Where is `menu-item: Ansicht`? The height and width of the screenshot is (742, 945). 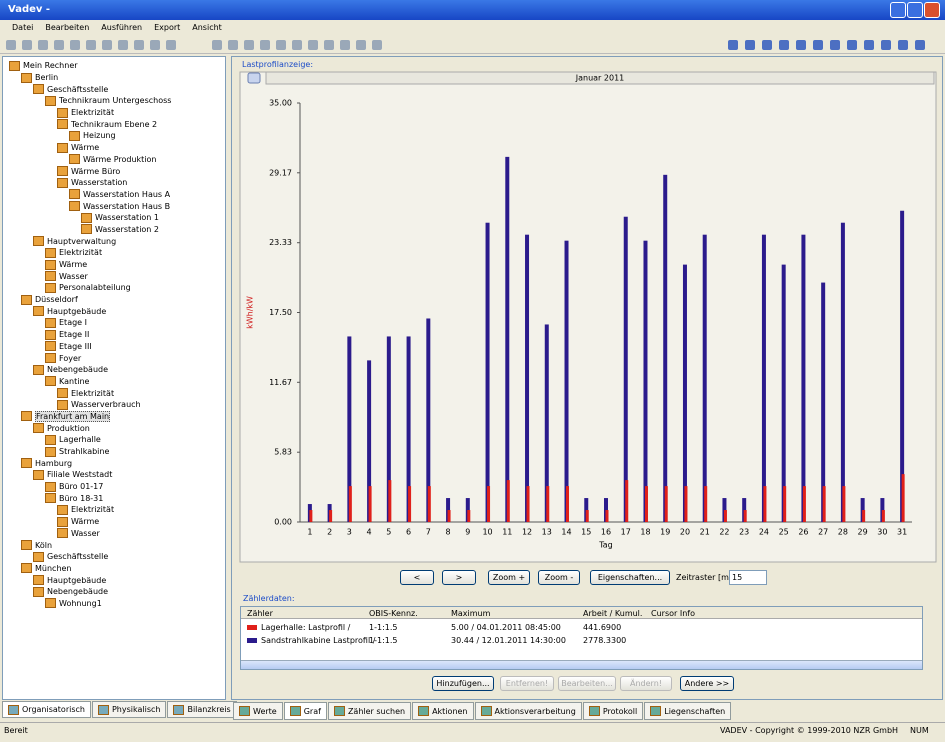
menu-item: Ansicht is located at coordinates (207, 27).